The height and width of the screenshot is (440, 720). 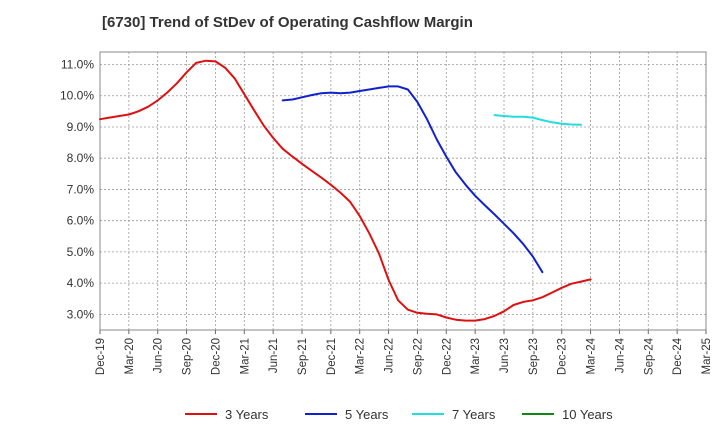 I want to click on y-tick-label: 6.0%, so click(x=81, y=221).